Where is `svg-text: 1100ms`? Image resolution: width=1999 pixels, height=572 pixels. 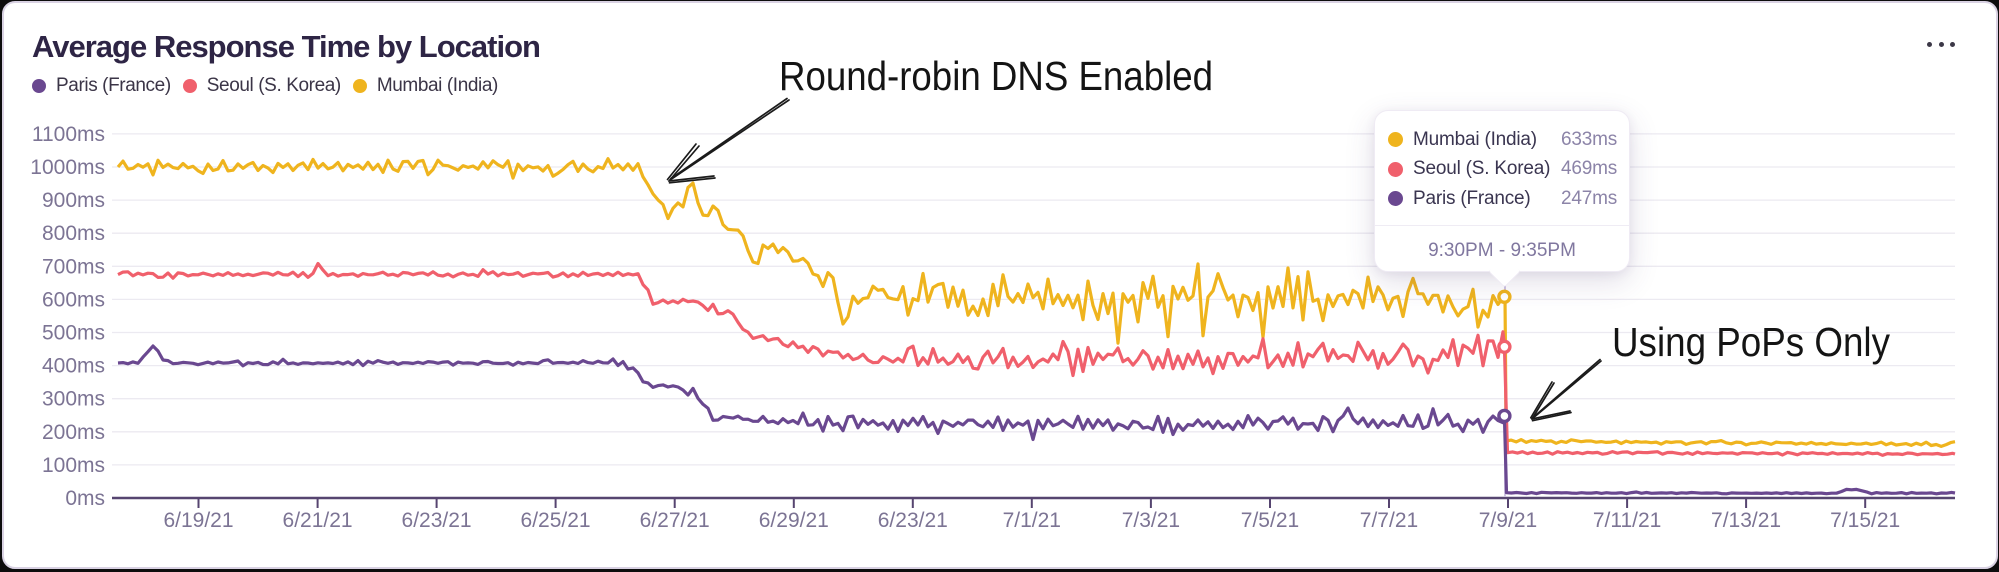 svg-text: 1100ms is located at coordinates (68, 134).